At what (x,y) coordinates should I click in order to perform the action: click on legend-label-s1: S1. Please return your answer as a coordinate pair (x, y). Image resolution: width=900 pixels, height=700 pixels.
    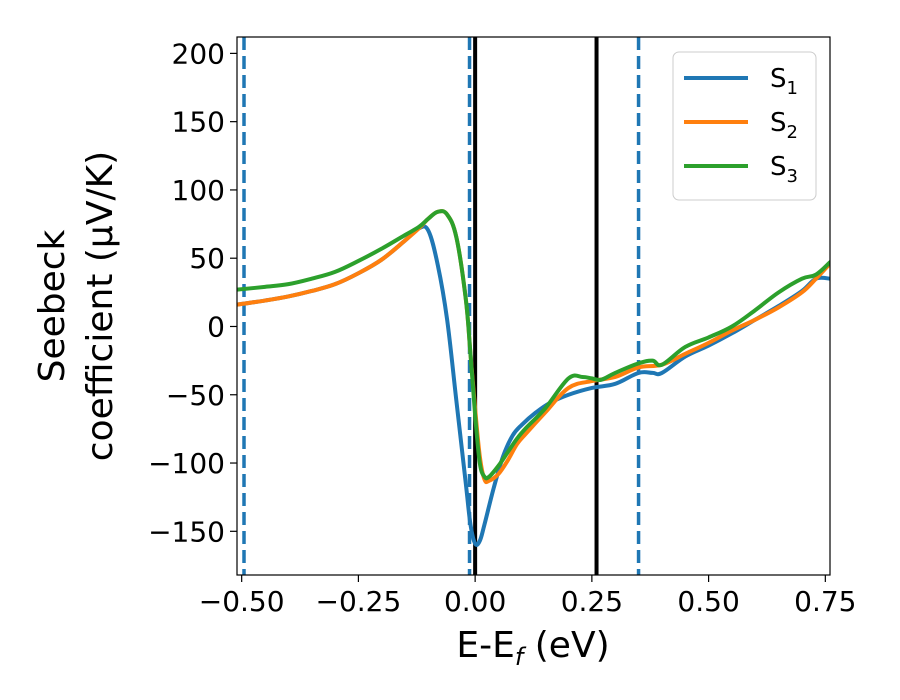
    Looking at the image, I should click on (784, 81).